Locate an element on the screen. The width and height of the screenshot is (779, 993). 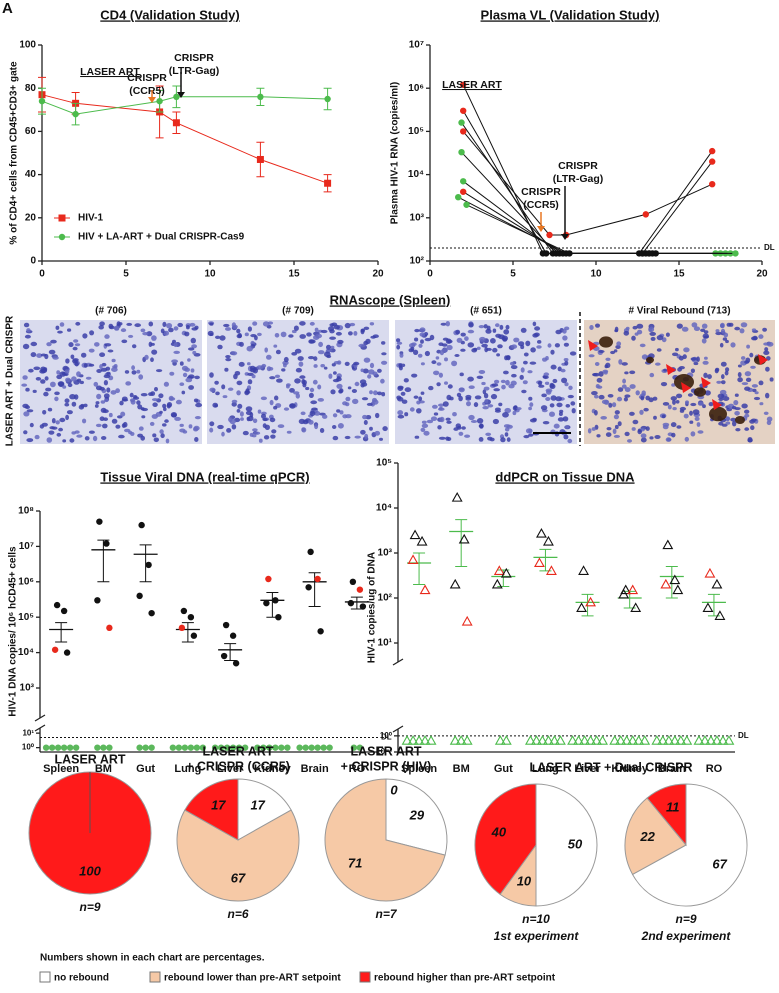
x-tick-label: RO is located at coordinates (357, 769).